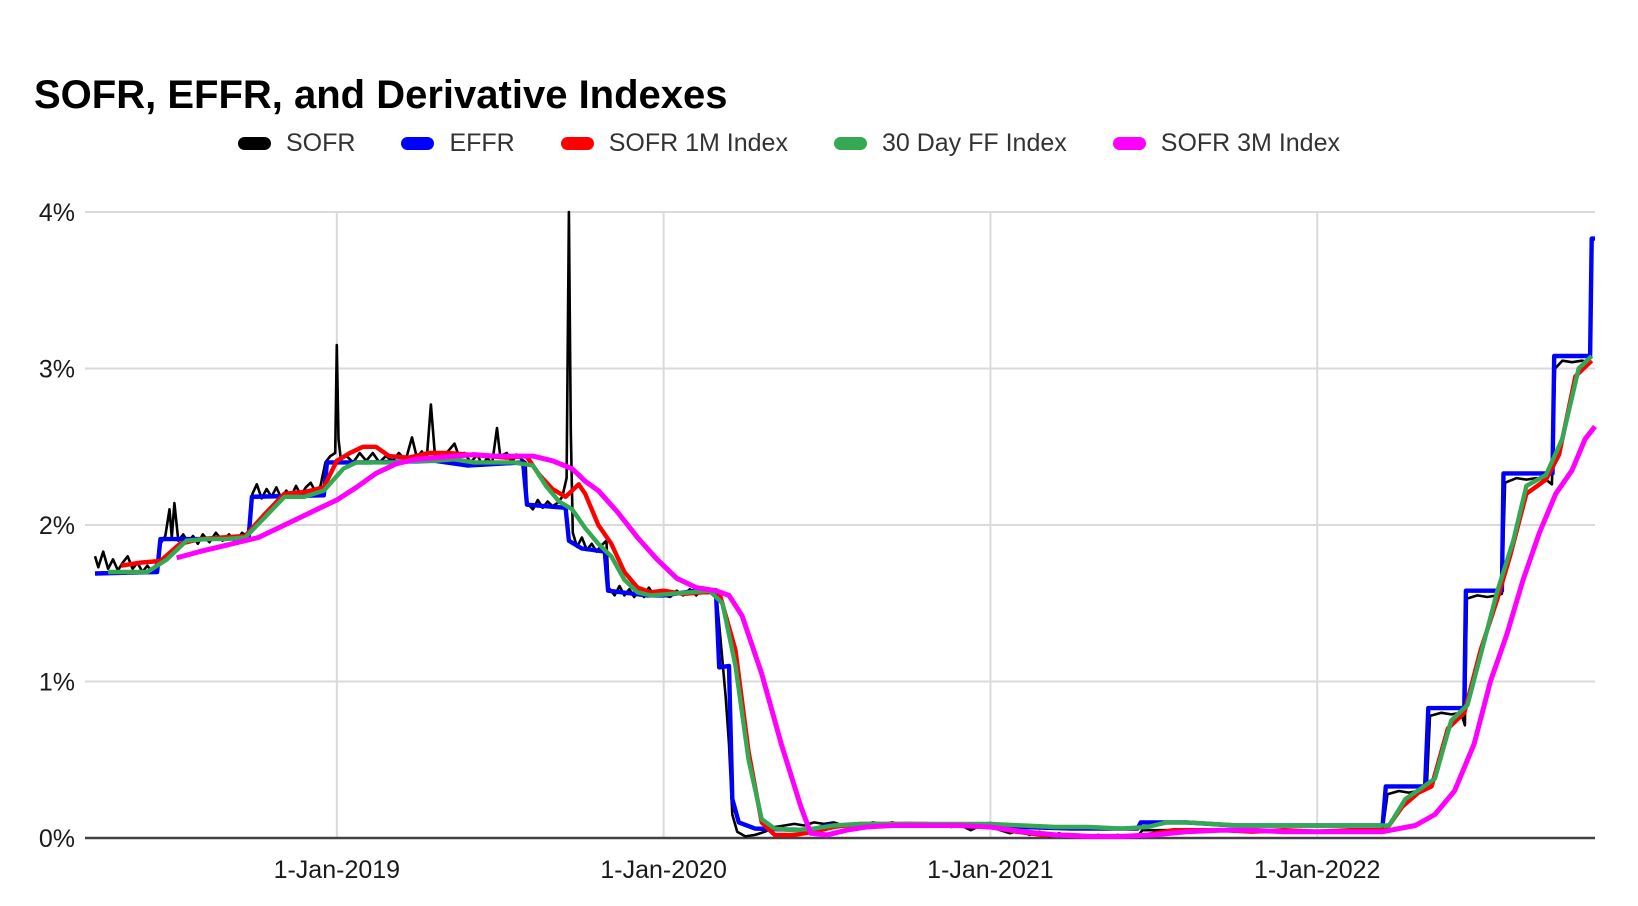 The width and height of the screenshot is (1638, 906). Describe the element at coordinates (381, 94) in the screenshot. I see `chart-title: SOFR, EFFR, and Derivative Indexes` at that location.